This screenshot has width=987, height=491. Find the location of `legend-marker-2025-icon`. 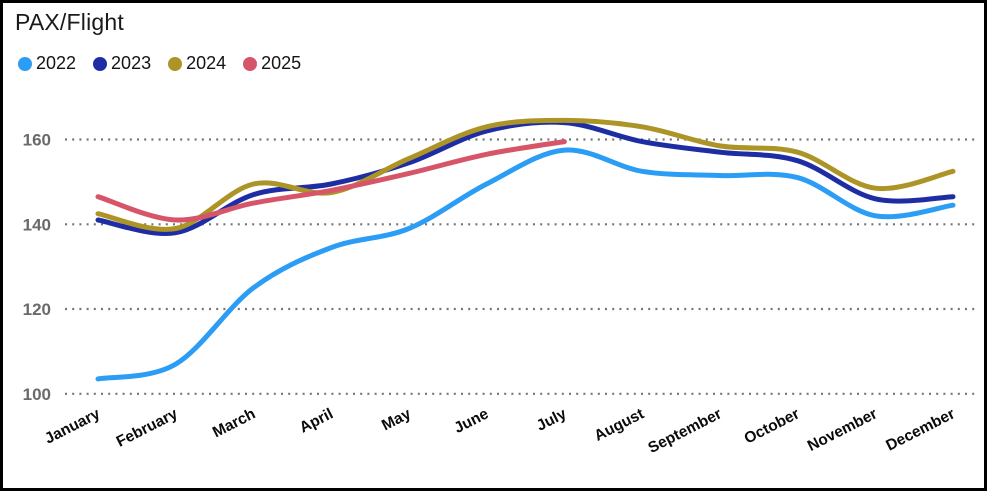

legend-marker-2025-icon is located at coordinates (250, 63).